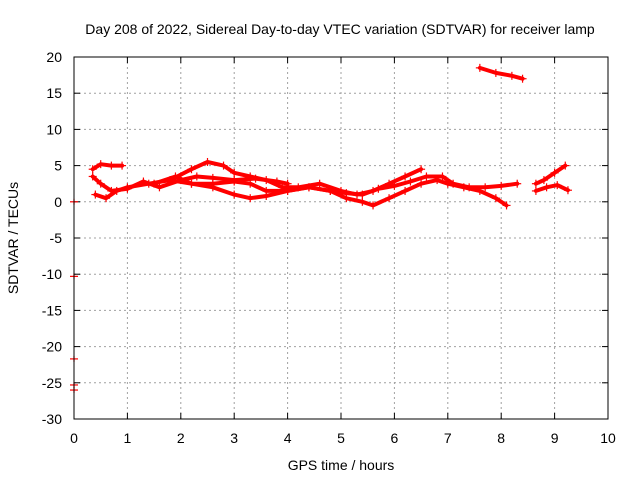  I want to click on y-tick-label: 20, so click(54, 57).